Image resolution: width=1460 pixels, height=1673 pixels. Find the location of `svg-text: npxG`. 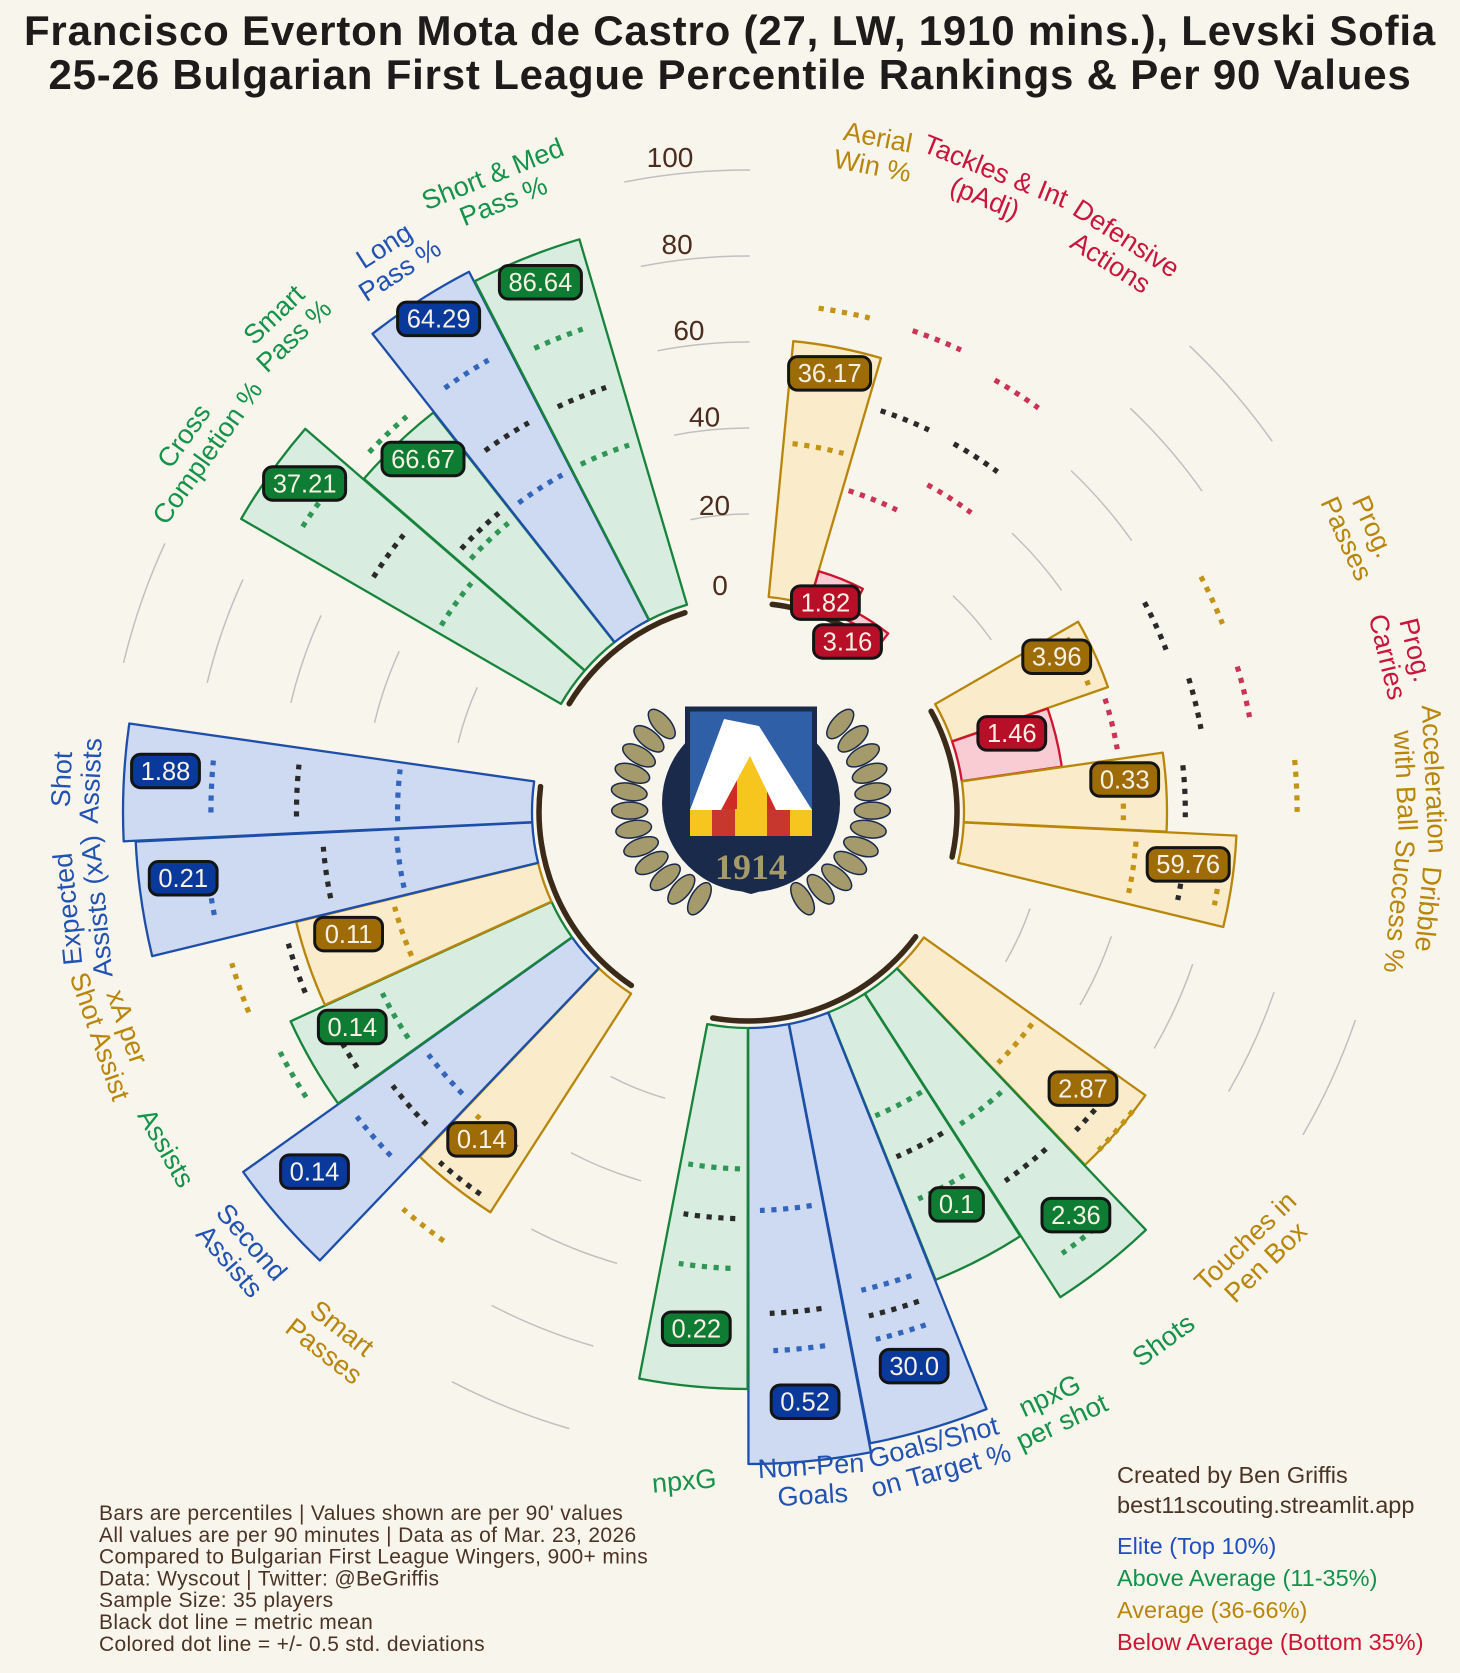

svg-text: npxG is located at coordinates (684, 1481).